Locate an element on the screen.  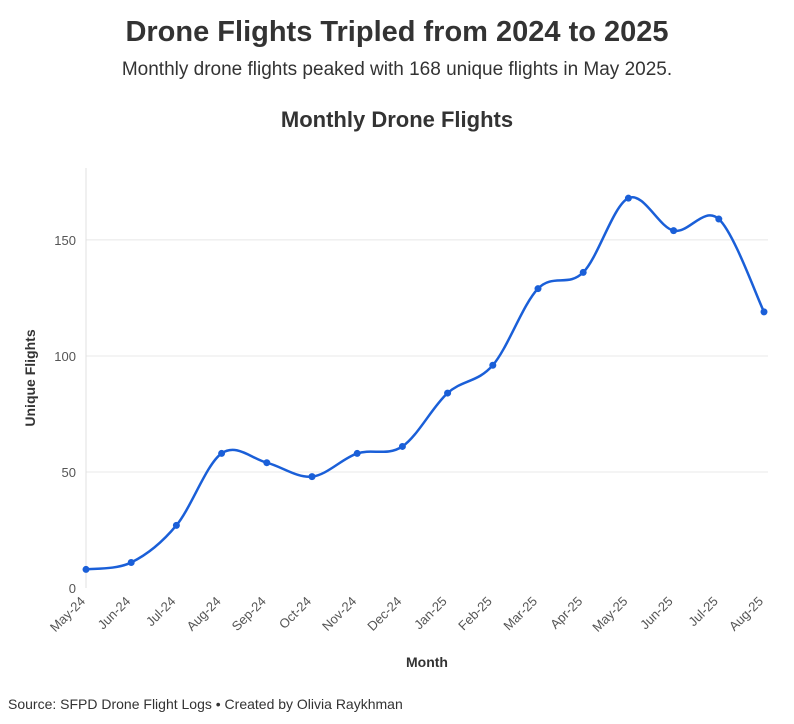
chart-title: Monthly Drone Flights is located at coordinates (397, 119).